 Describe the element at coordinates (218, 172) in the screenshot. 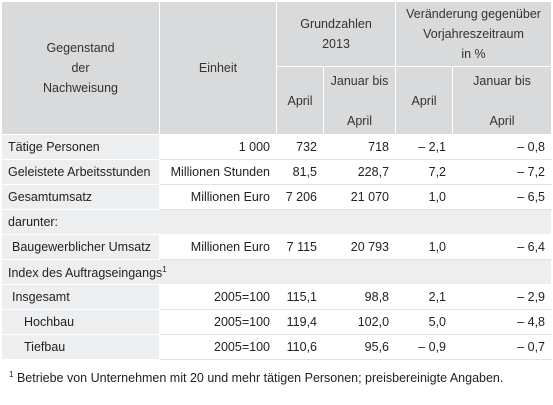

I see `row-unit: Millionen Stunden` at that location.